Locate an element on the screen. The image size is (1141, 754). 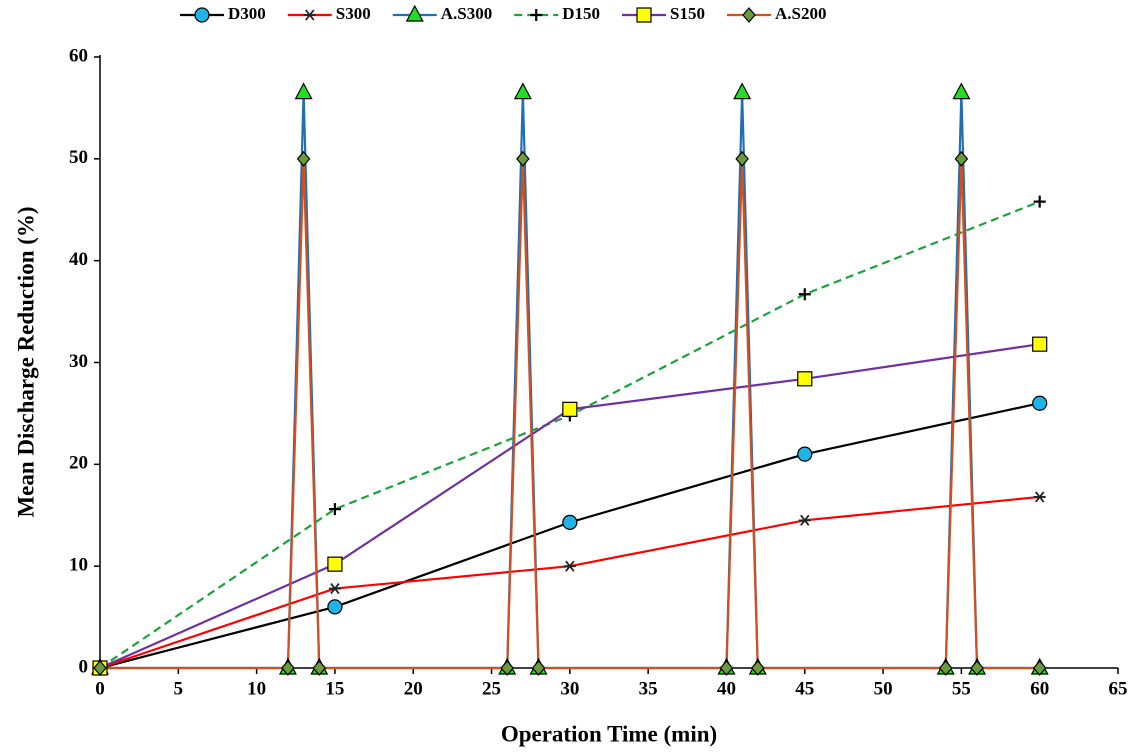
x-tick-label: 30 is located at coordinates (569, 688).